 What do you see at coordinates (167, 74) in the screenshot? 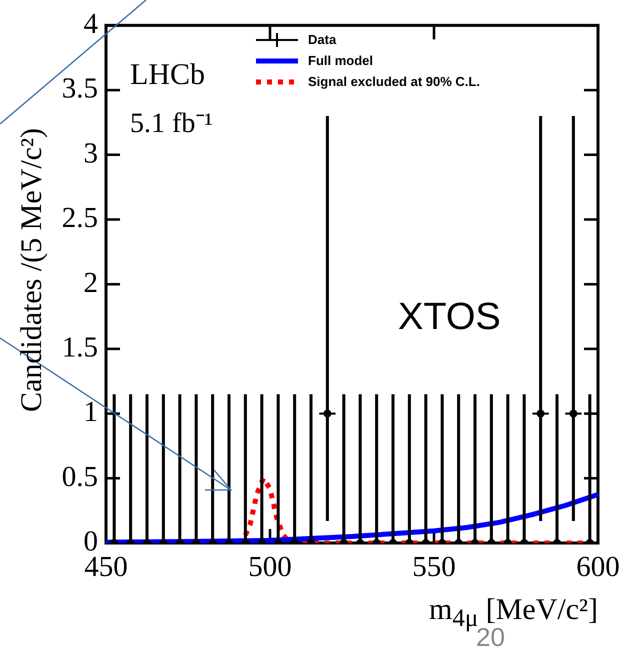
I see `annotation: LHCb` at bounding box center [167, 74].